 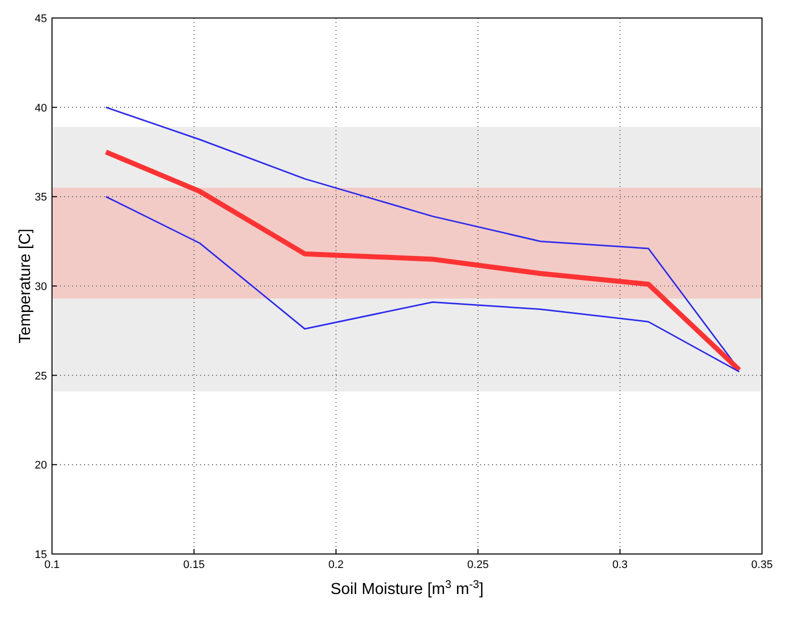 I want to click on x-tick-label: 0.35, so click(x=762, y=565).